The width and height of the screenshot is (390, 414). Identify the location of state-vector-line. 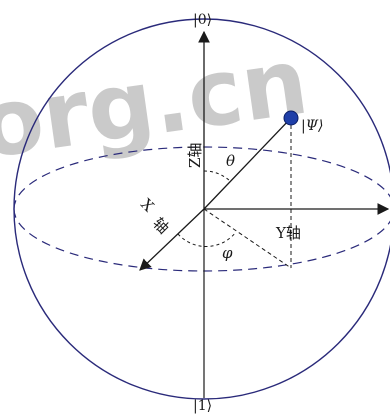
(247, 163).